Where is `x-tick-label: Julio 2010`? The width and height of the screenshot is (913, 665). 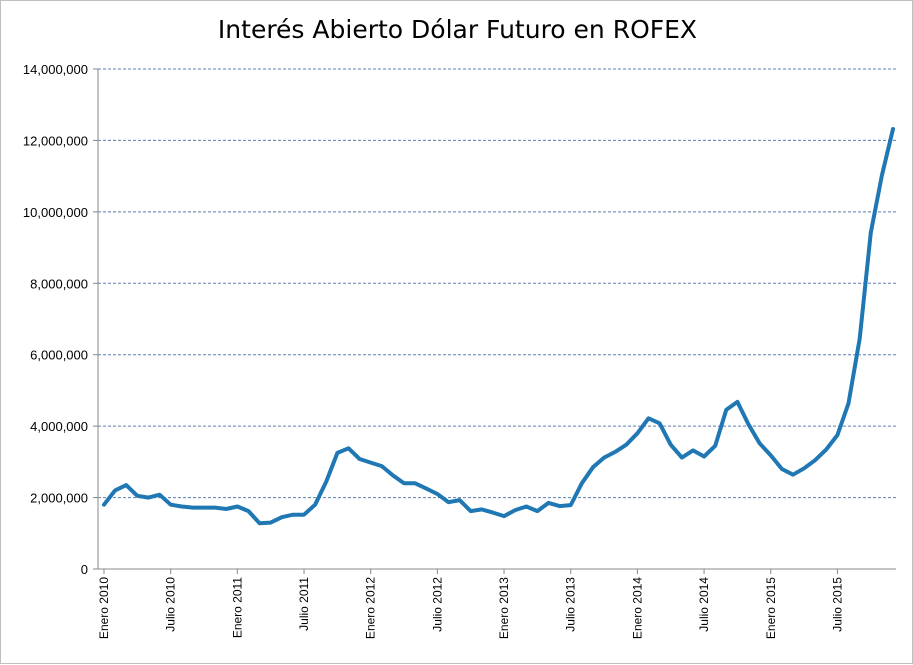 x-tick-label: Julio 2010 is located at coordinates (171, 604).